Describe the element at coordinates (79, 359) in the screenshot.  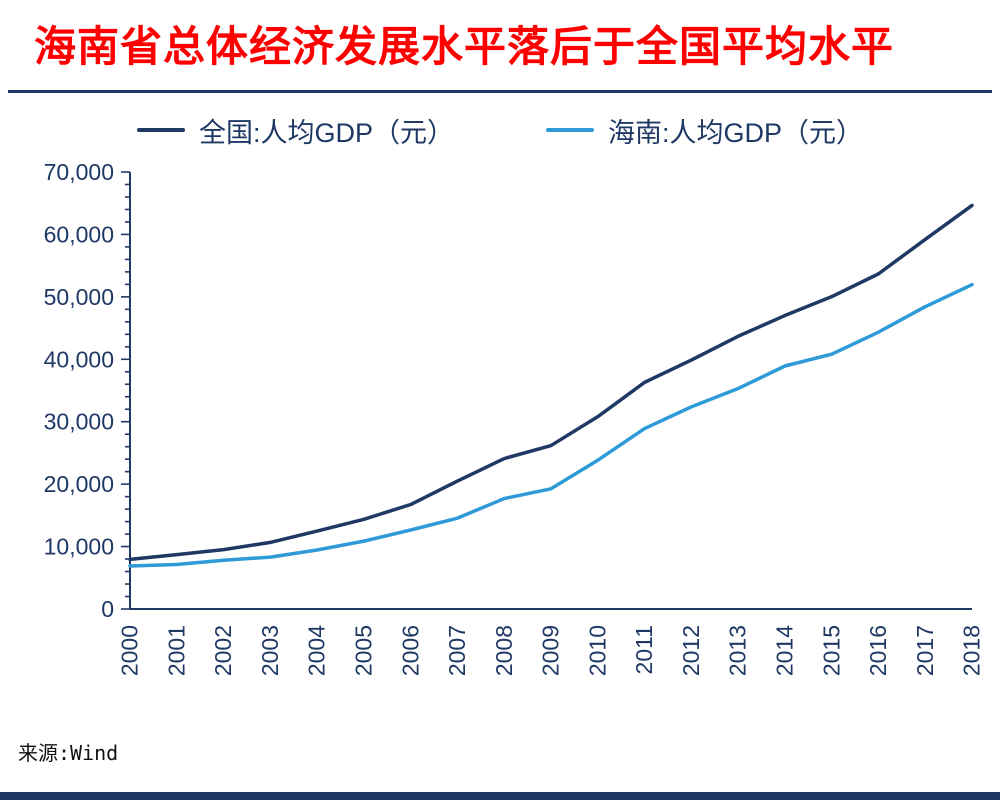
I see `svg-text: 40,000` at that location.